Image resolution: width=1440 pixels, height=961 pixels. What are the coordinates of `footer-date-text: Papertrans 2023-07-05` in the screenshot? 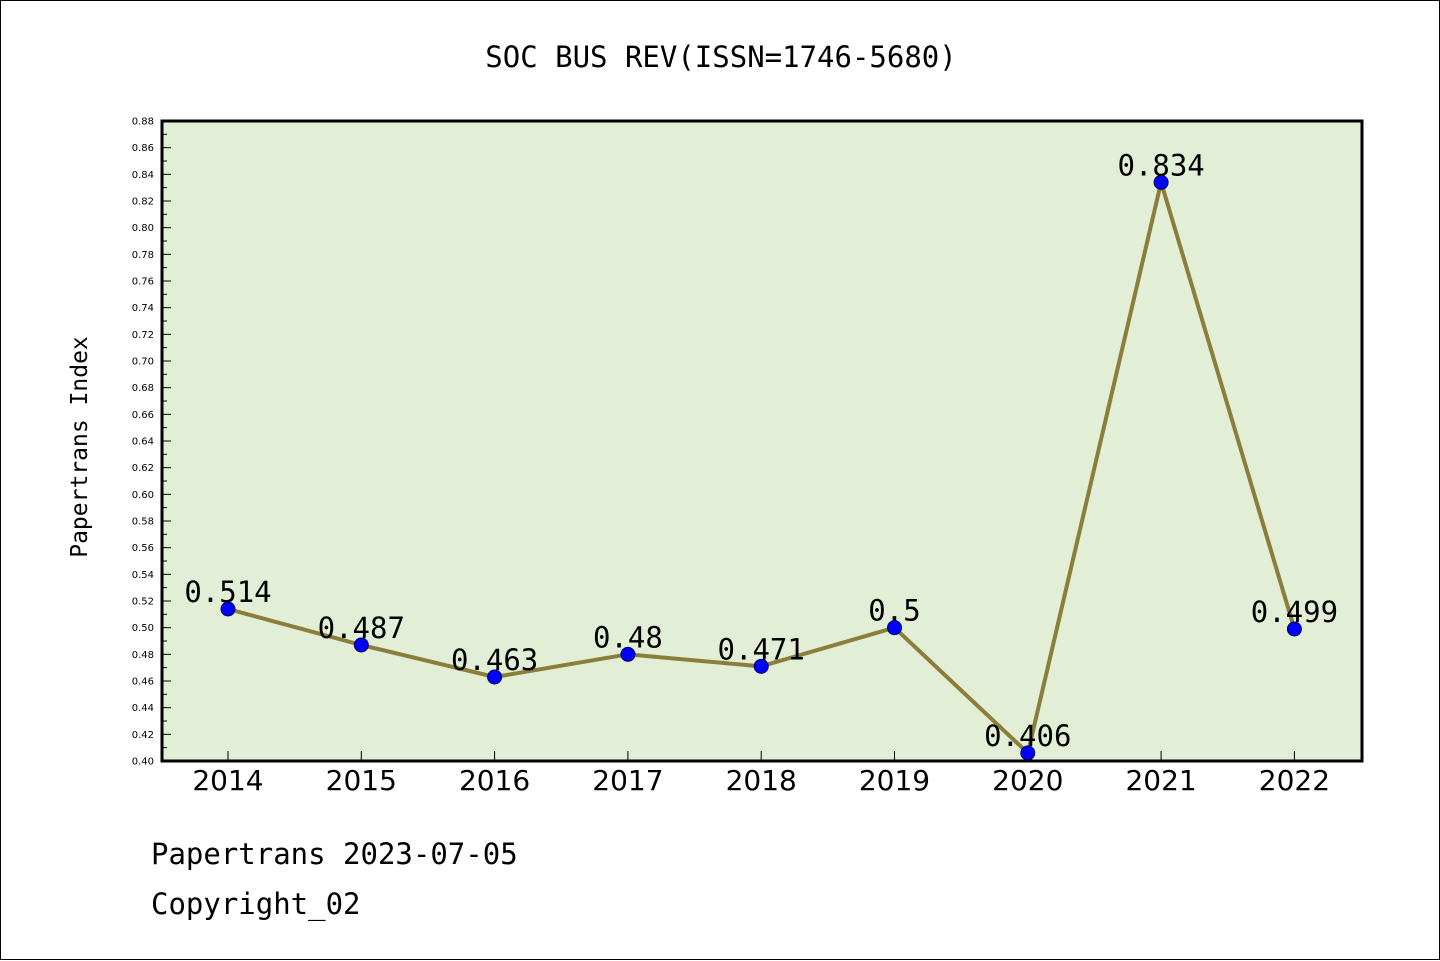 It's located at (334, 854).